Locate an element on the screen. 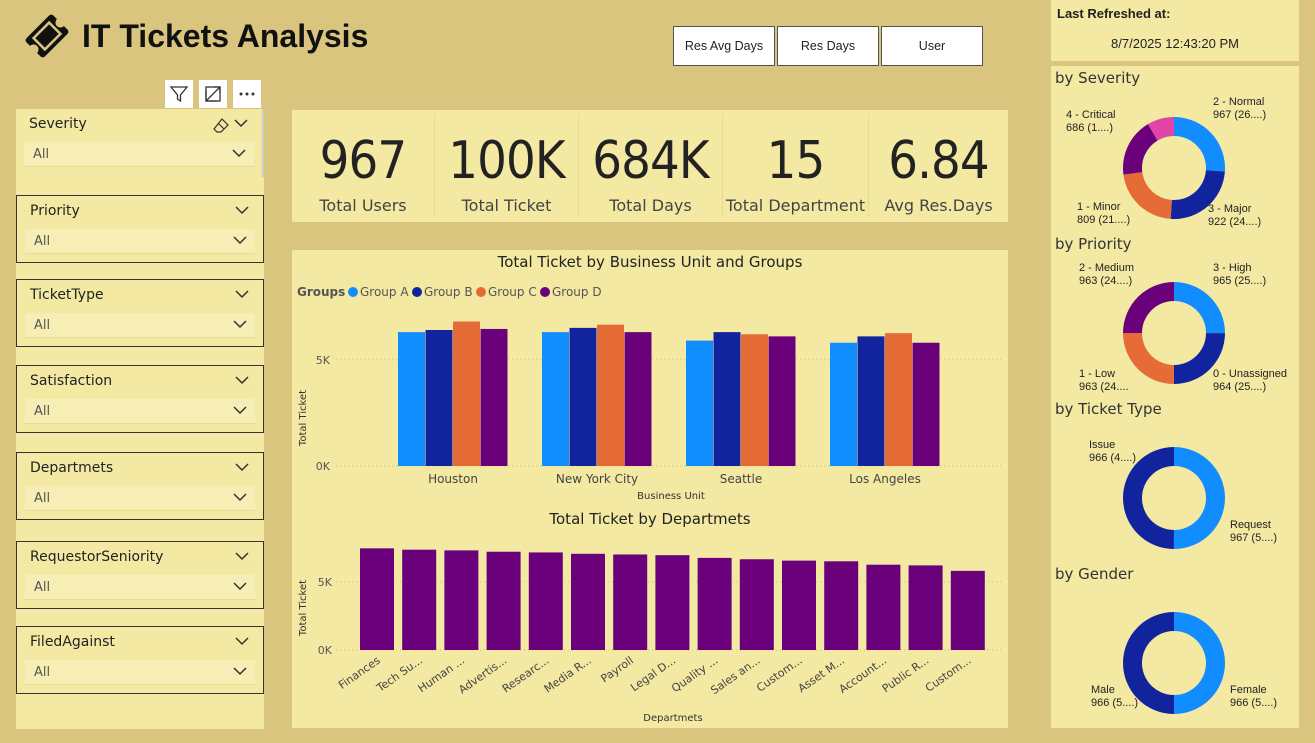 Image resolution: width=1315 pixels, height=743 pixels. legend-label: Group C is located at coordinates (512, 292).